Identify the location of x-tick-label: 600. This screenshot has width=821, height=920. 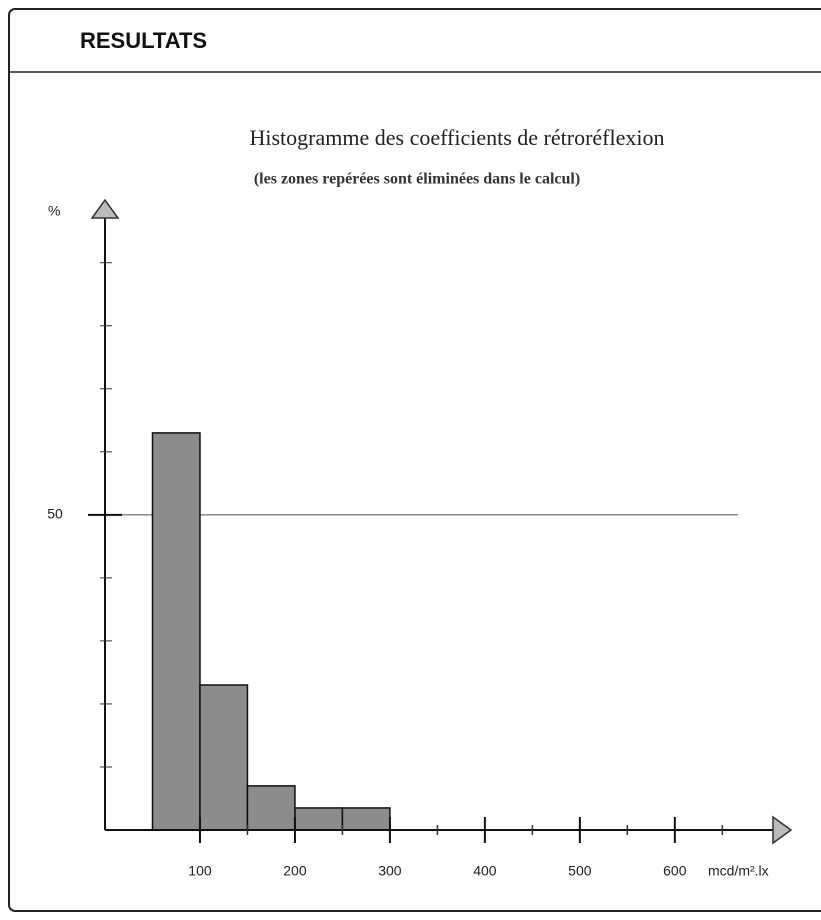
(675, 871).